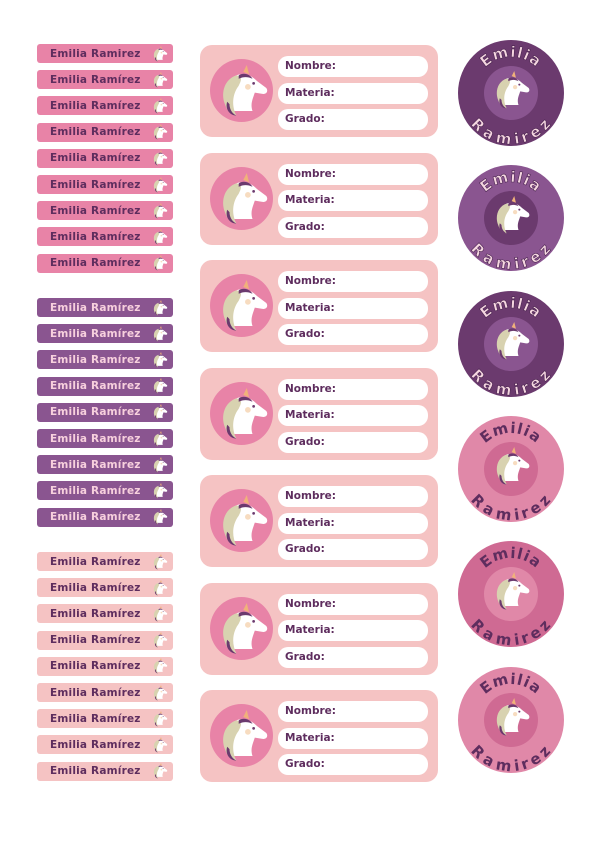 The image size is (600, 848). I want to click on label-name-text: Emilia Ramirez, so click(95, 53).